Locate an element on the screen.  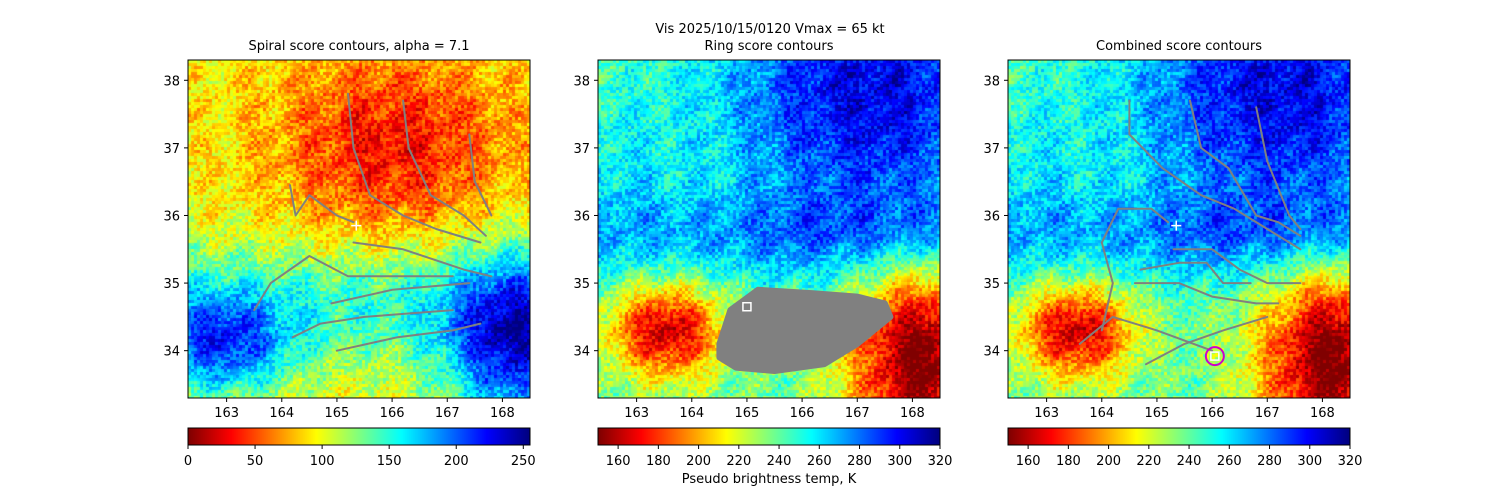
colorbar-3-tick-label: 280 is located at coordinates (1269, 461).